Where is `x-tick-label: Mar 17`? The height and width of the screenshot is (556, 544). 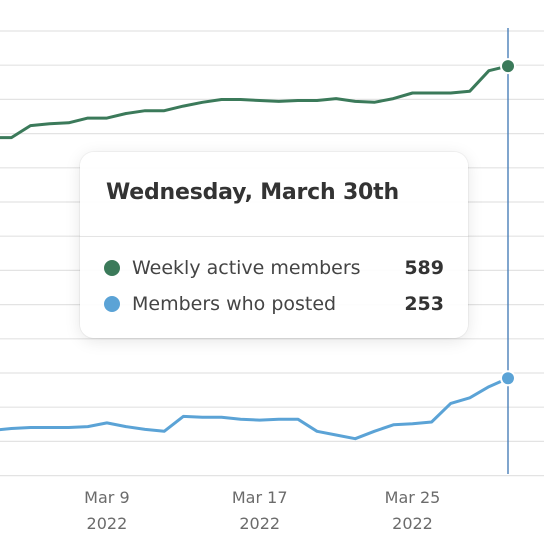
x-tick-label: Mar 17 is located at coordinates (260, 497).